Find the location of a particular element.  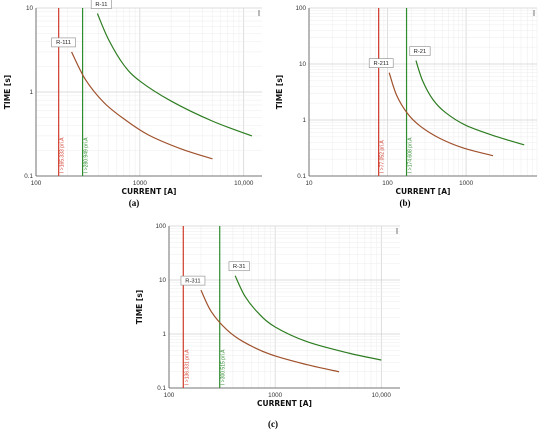

pickup-label-2: I >300.515 pri.A is located at coordinates (224, 367).